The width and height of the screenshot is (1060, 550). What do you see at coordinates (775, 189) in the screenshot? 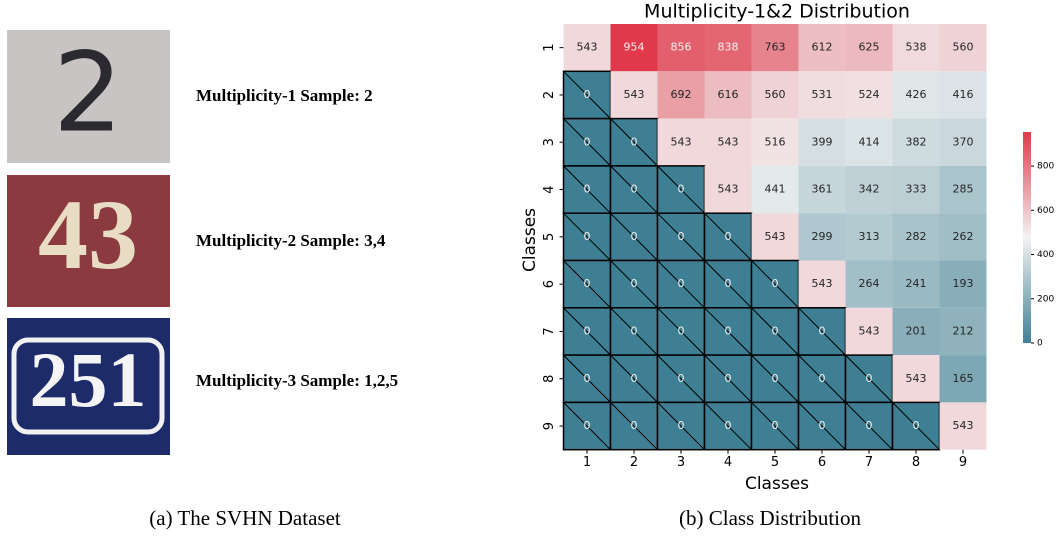
I see `cell-label: 441` at bounding box center [775, 189].